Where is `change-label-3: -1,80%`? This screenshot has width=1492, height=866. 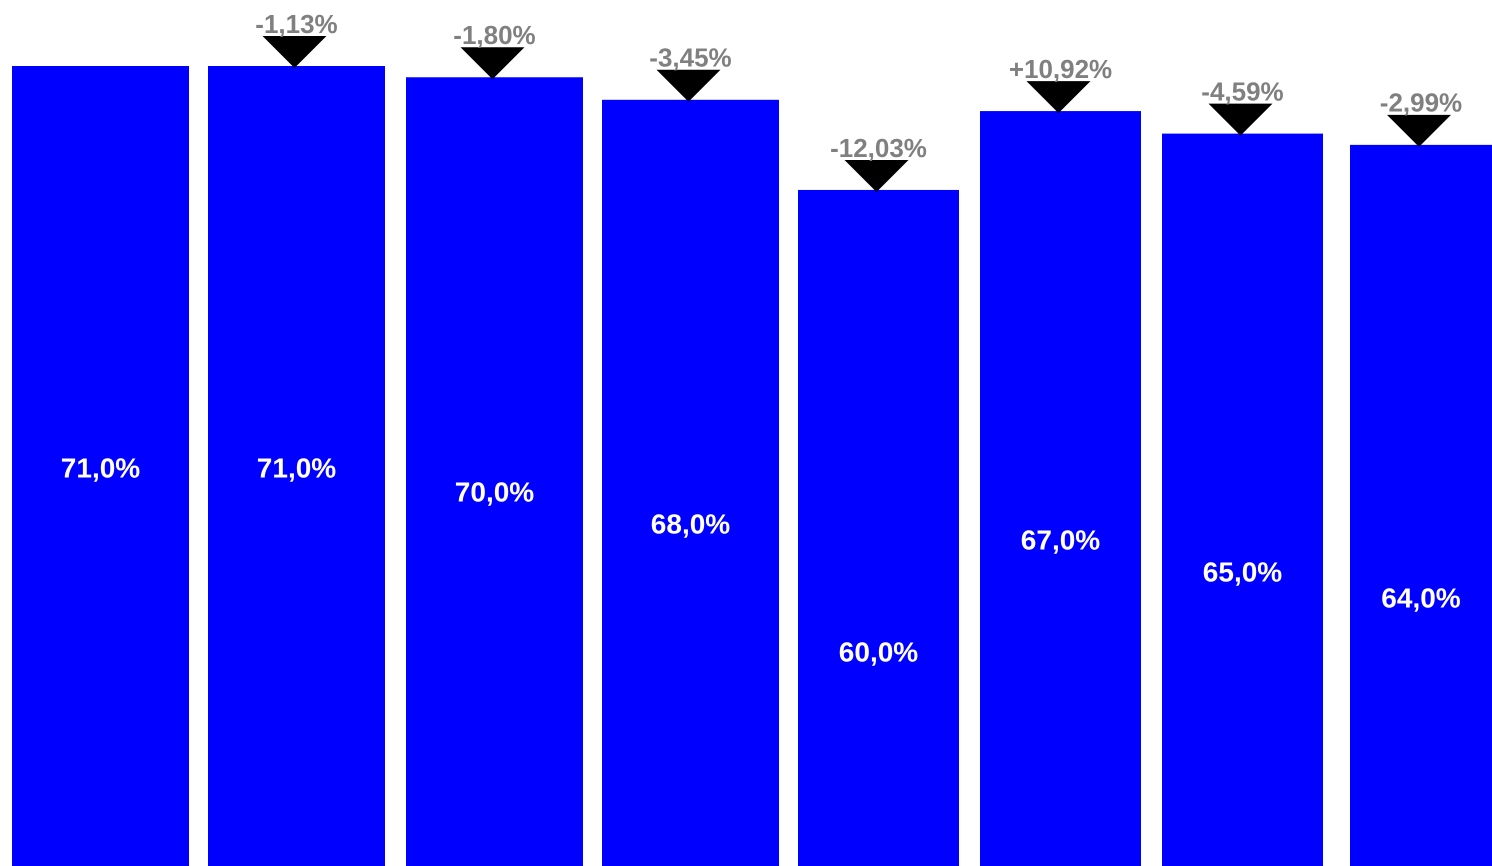 change-label-3: -1,80% is located at coordinates (494, 35).